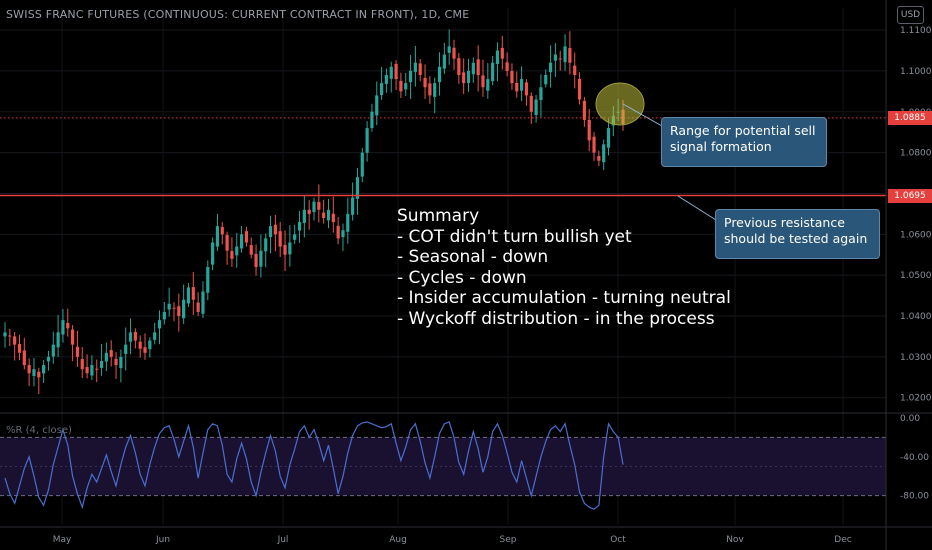 This screenshot has height=550, width=932. I want to click on highlight-circle, so click(620, 104).